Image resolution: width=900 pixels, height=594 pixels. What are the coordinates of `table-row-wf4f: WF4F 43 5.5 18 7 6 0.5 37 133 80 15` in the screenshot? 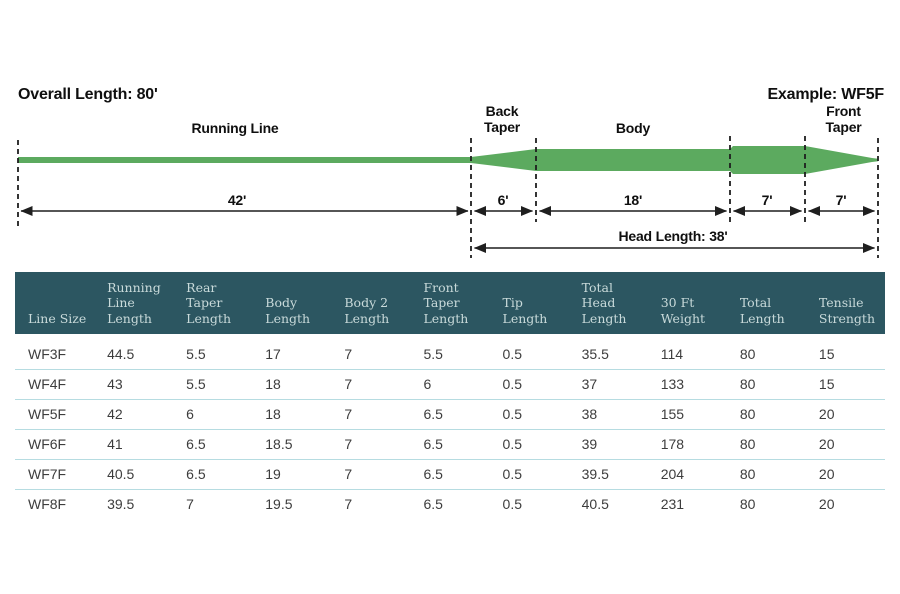 It's located at (450, 383).